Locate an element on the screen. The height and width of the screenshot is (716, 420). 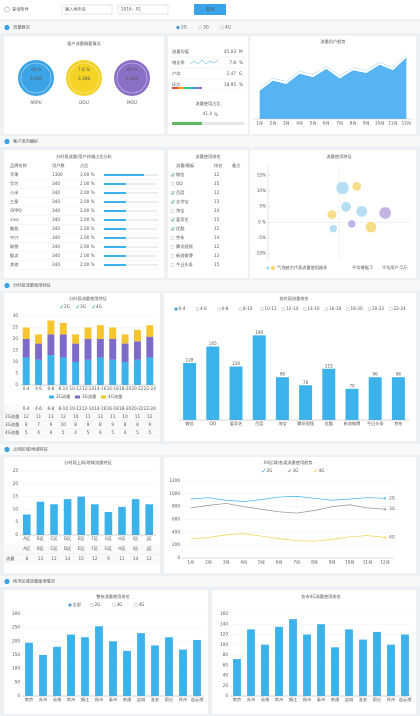
bubble is located at coordinates (362, 211).